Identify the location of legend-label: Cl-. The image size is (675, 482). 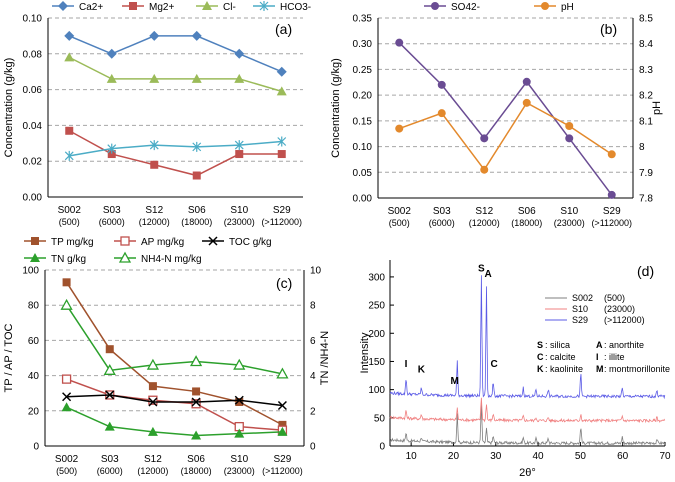
(229, 7).